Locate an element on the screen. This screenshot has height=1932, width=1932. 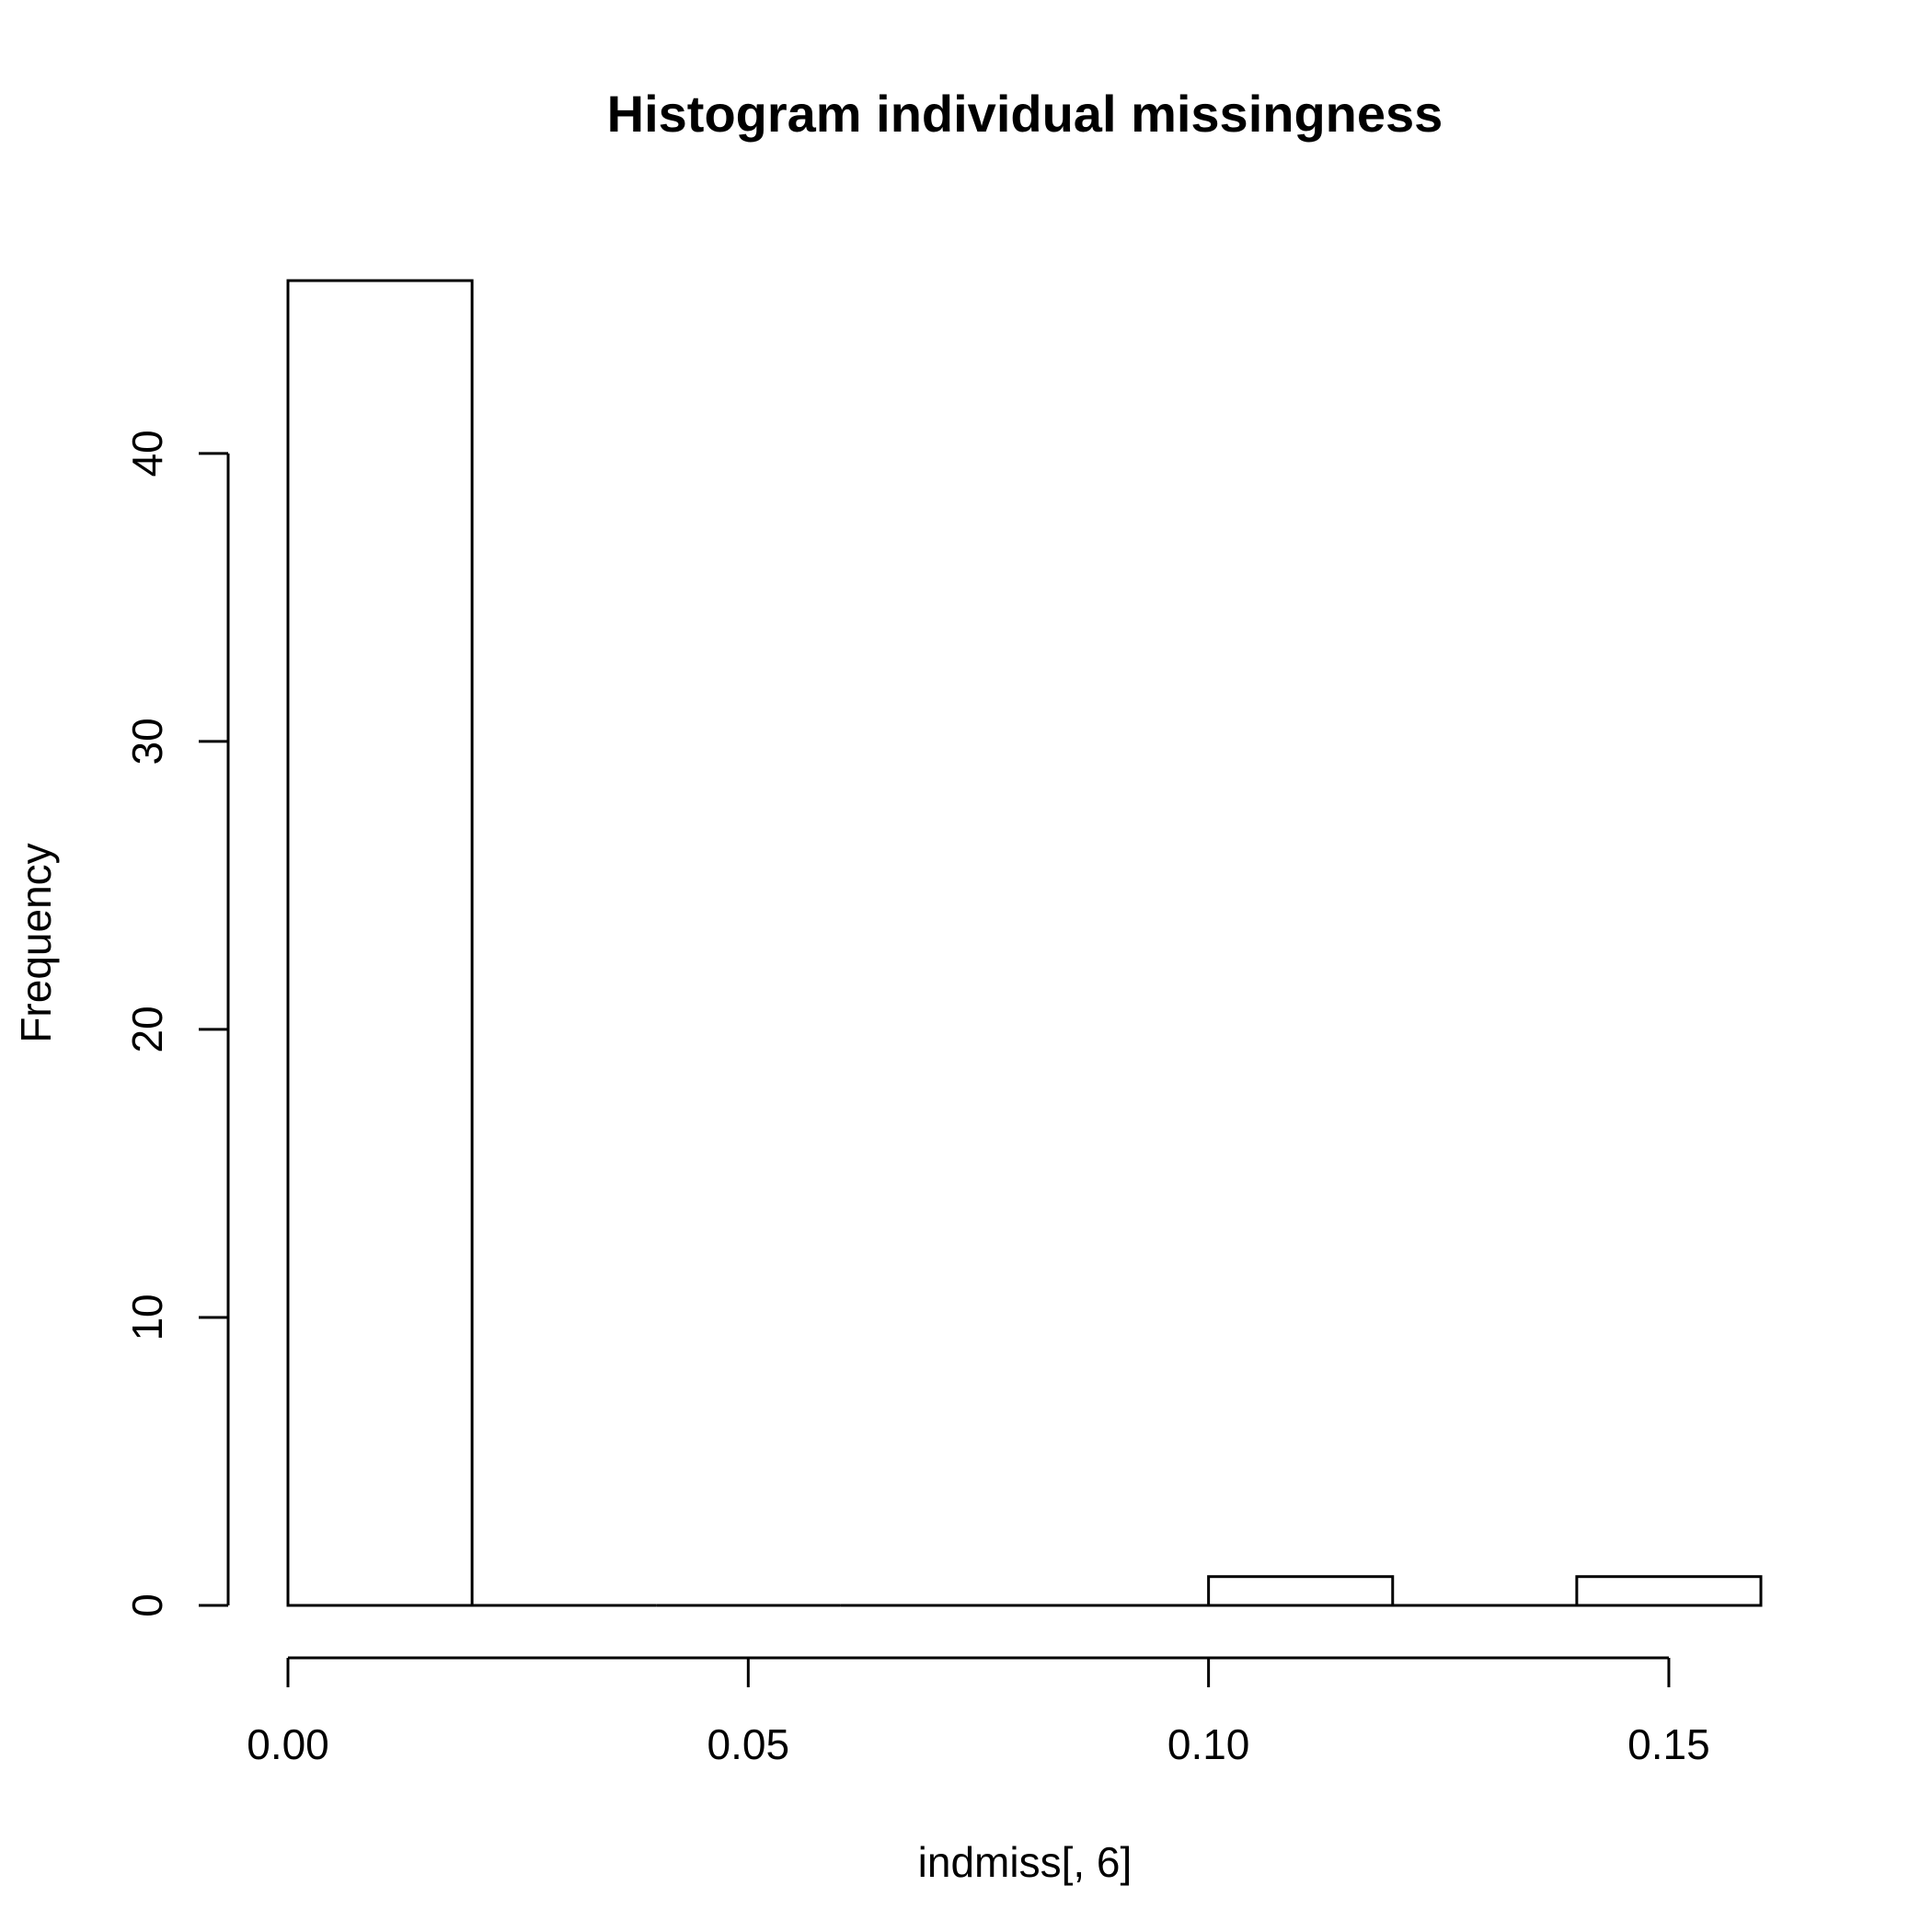
y-tick-label: 30 is located at coordinates (147, 741).